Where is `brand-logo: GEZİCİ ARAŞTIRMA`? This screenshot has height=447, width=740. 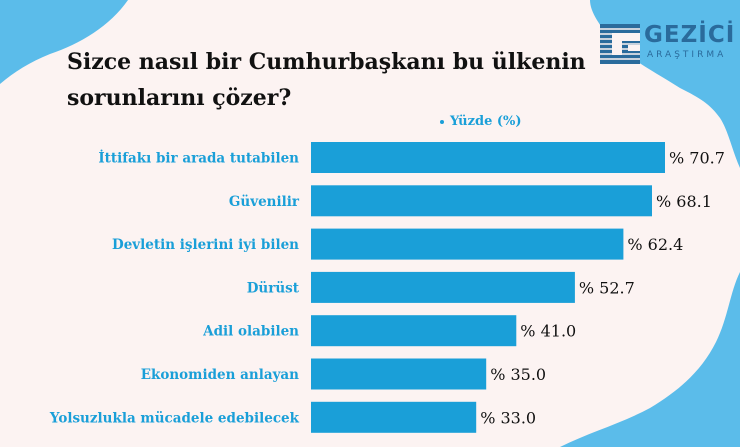 brand-logo: GEZİCİ ARAŞTIRMA is located at coordinates (667, 46).